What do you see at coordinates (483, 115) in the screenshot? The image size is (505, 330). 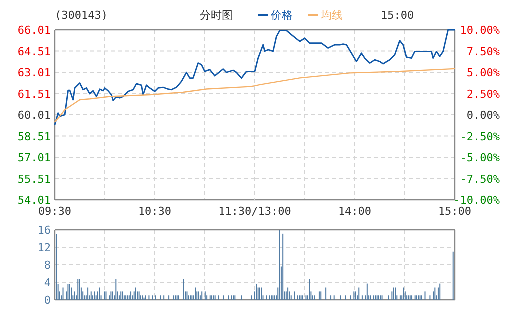 I see `text: 0.00%` at bounding box center [483, 115].